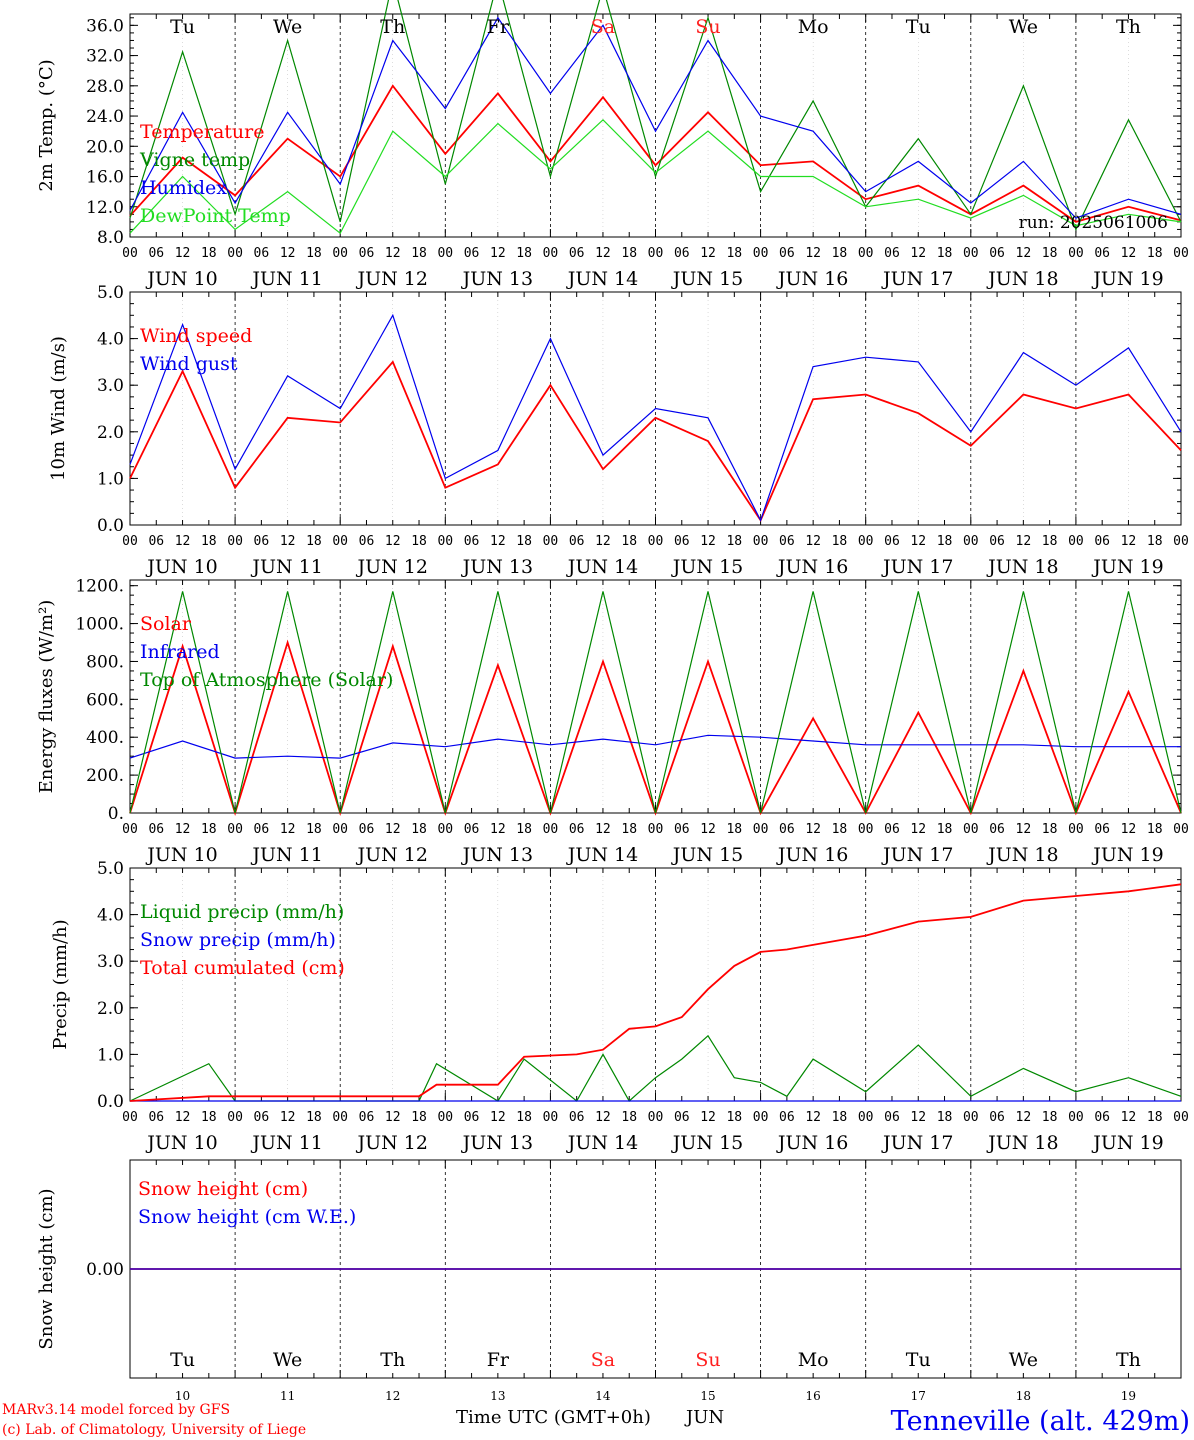  What do you see at coordinates (182, 1396) in the screenshot?
I see `day-number: 10` at bounding box center [182, 1396].